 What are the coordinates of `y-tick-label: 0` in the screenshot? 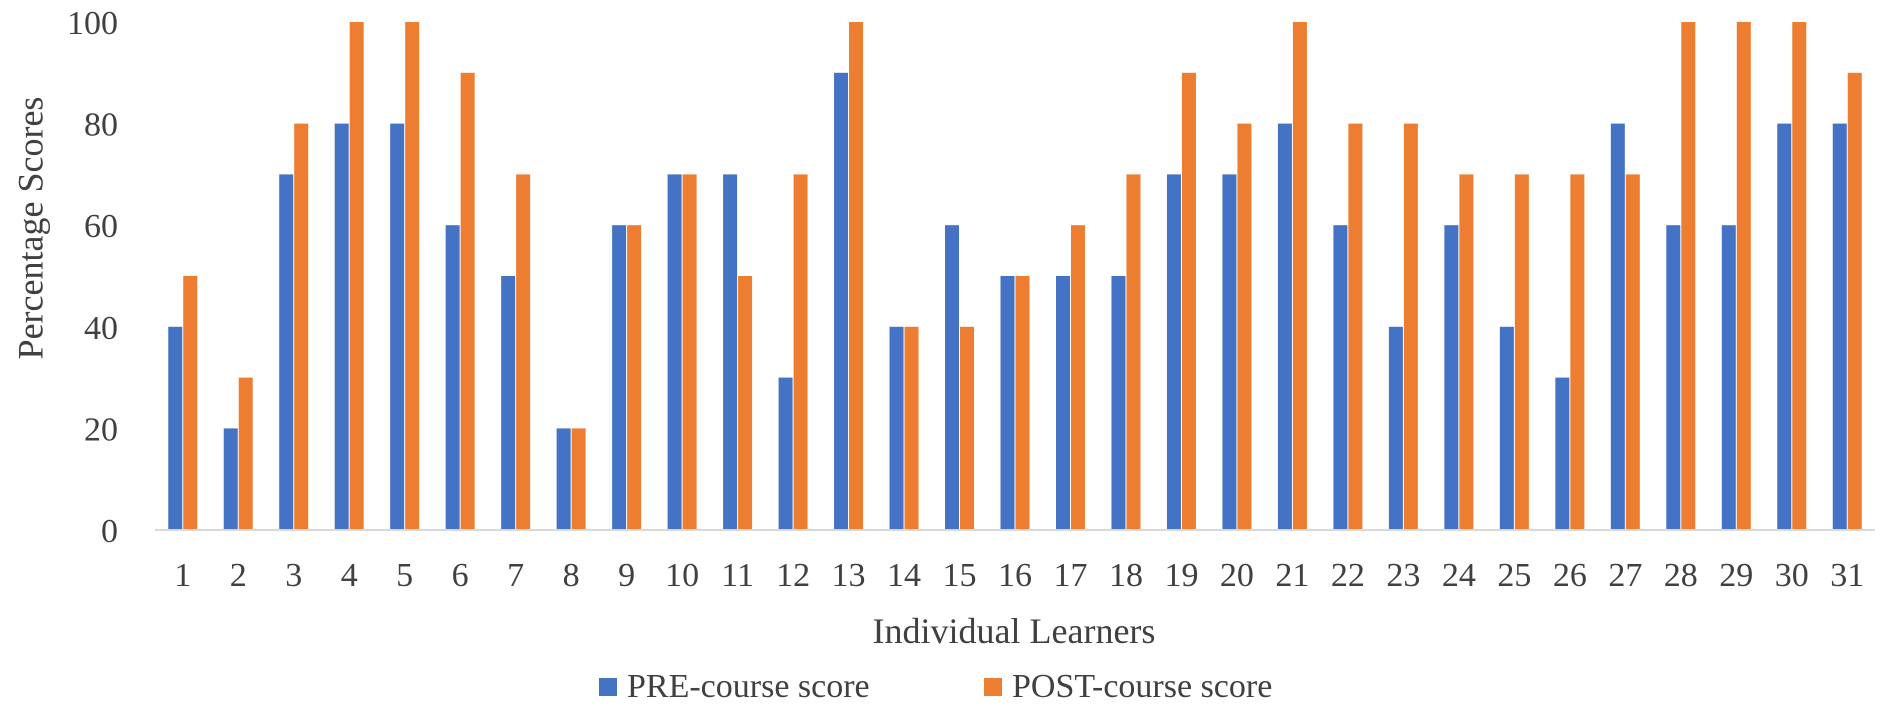 It's located at (109, 531).